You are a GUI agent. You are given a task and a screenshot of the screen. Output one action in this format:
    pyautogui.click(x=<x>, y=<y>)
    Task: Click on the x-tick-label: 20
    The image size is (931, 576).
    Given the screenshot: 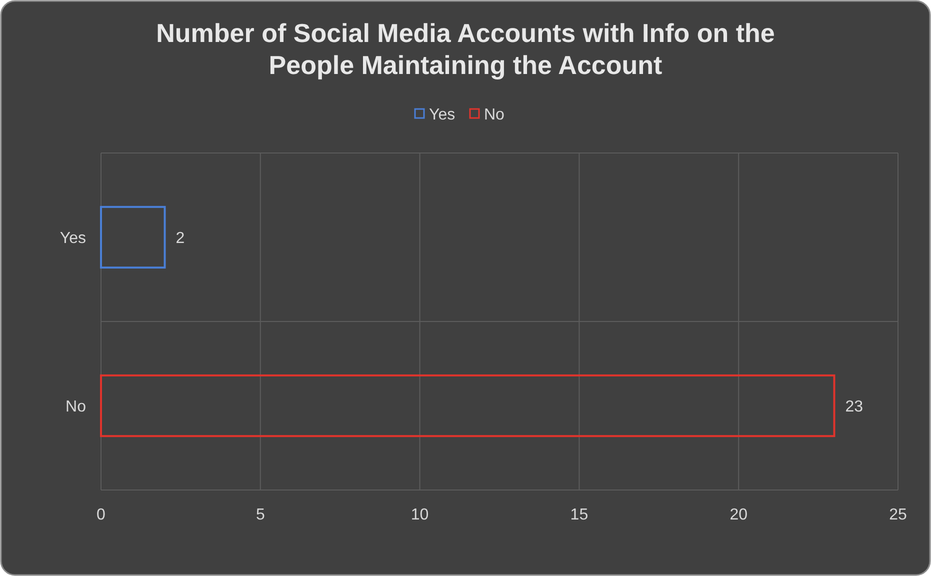 What is the action you would take?
    pyautogui.click(x=739, y=515)
    